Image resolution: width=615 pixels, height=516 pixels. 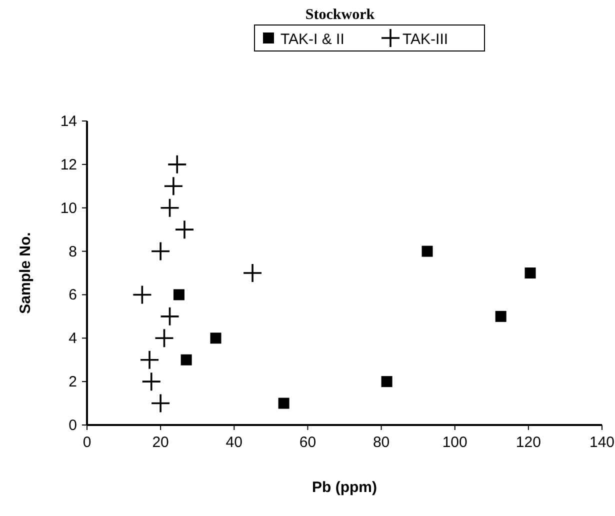 What do you see at coordinates (425, 39) in the screenshot?
I see `legend-label: TAK-III` at bounding box center [425, 39].